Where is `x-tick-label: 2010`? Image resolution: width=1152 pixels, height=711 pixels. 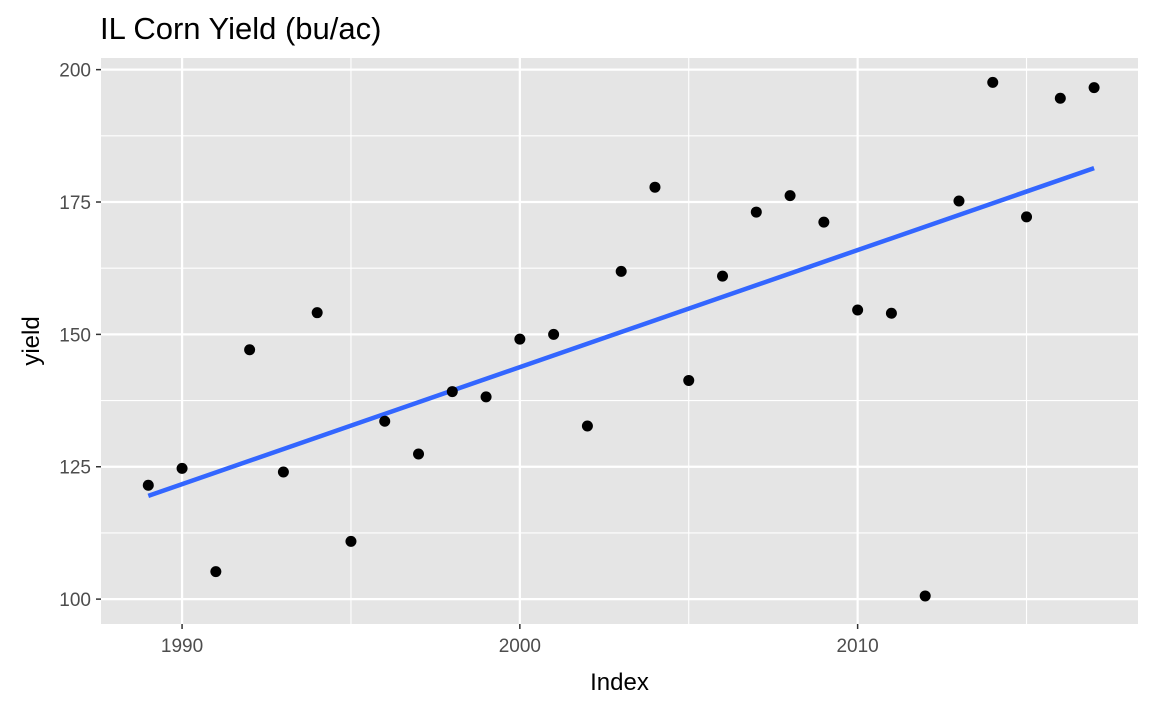 x-tick-label: 2010 is located at coordinates (857, 646).